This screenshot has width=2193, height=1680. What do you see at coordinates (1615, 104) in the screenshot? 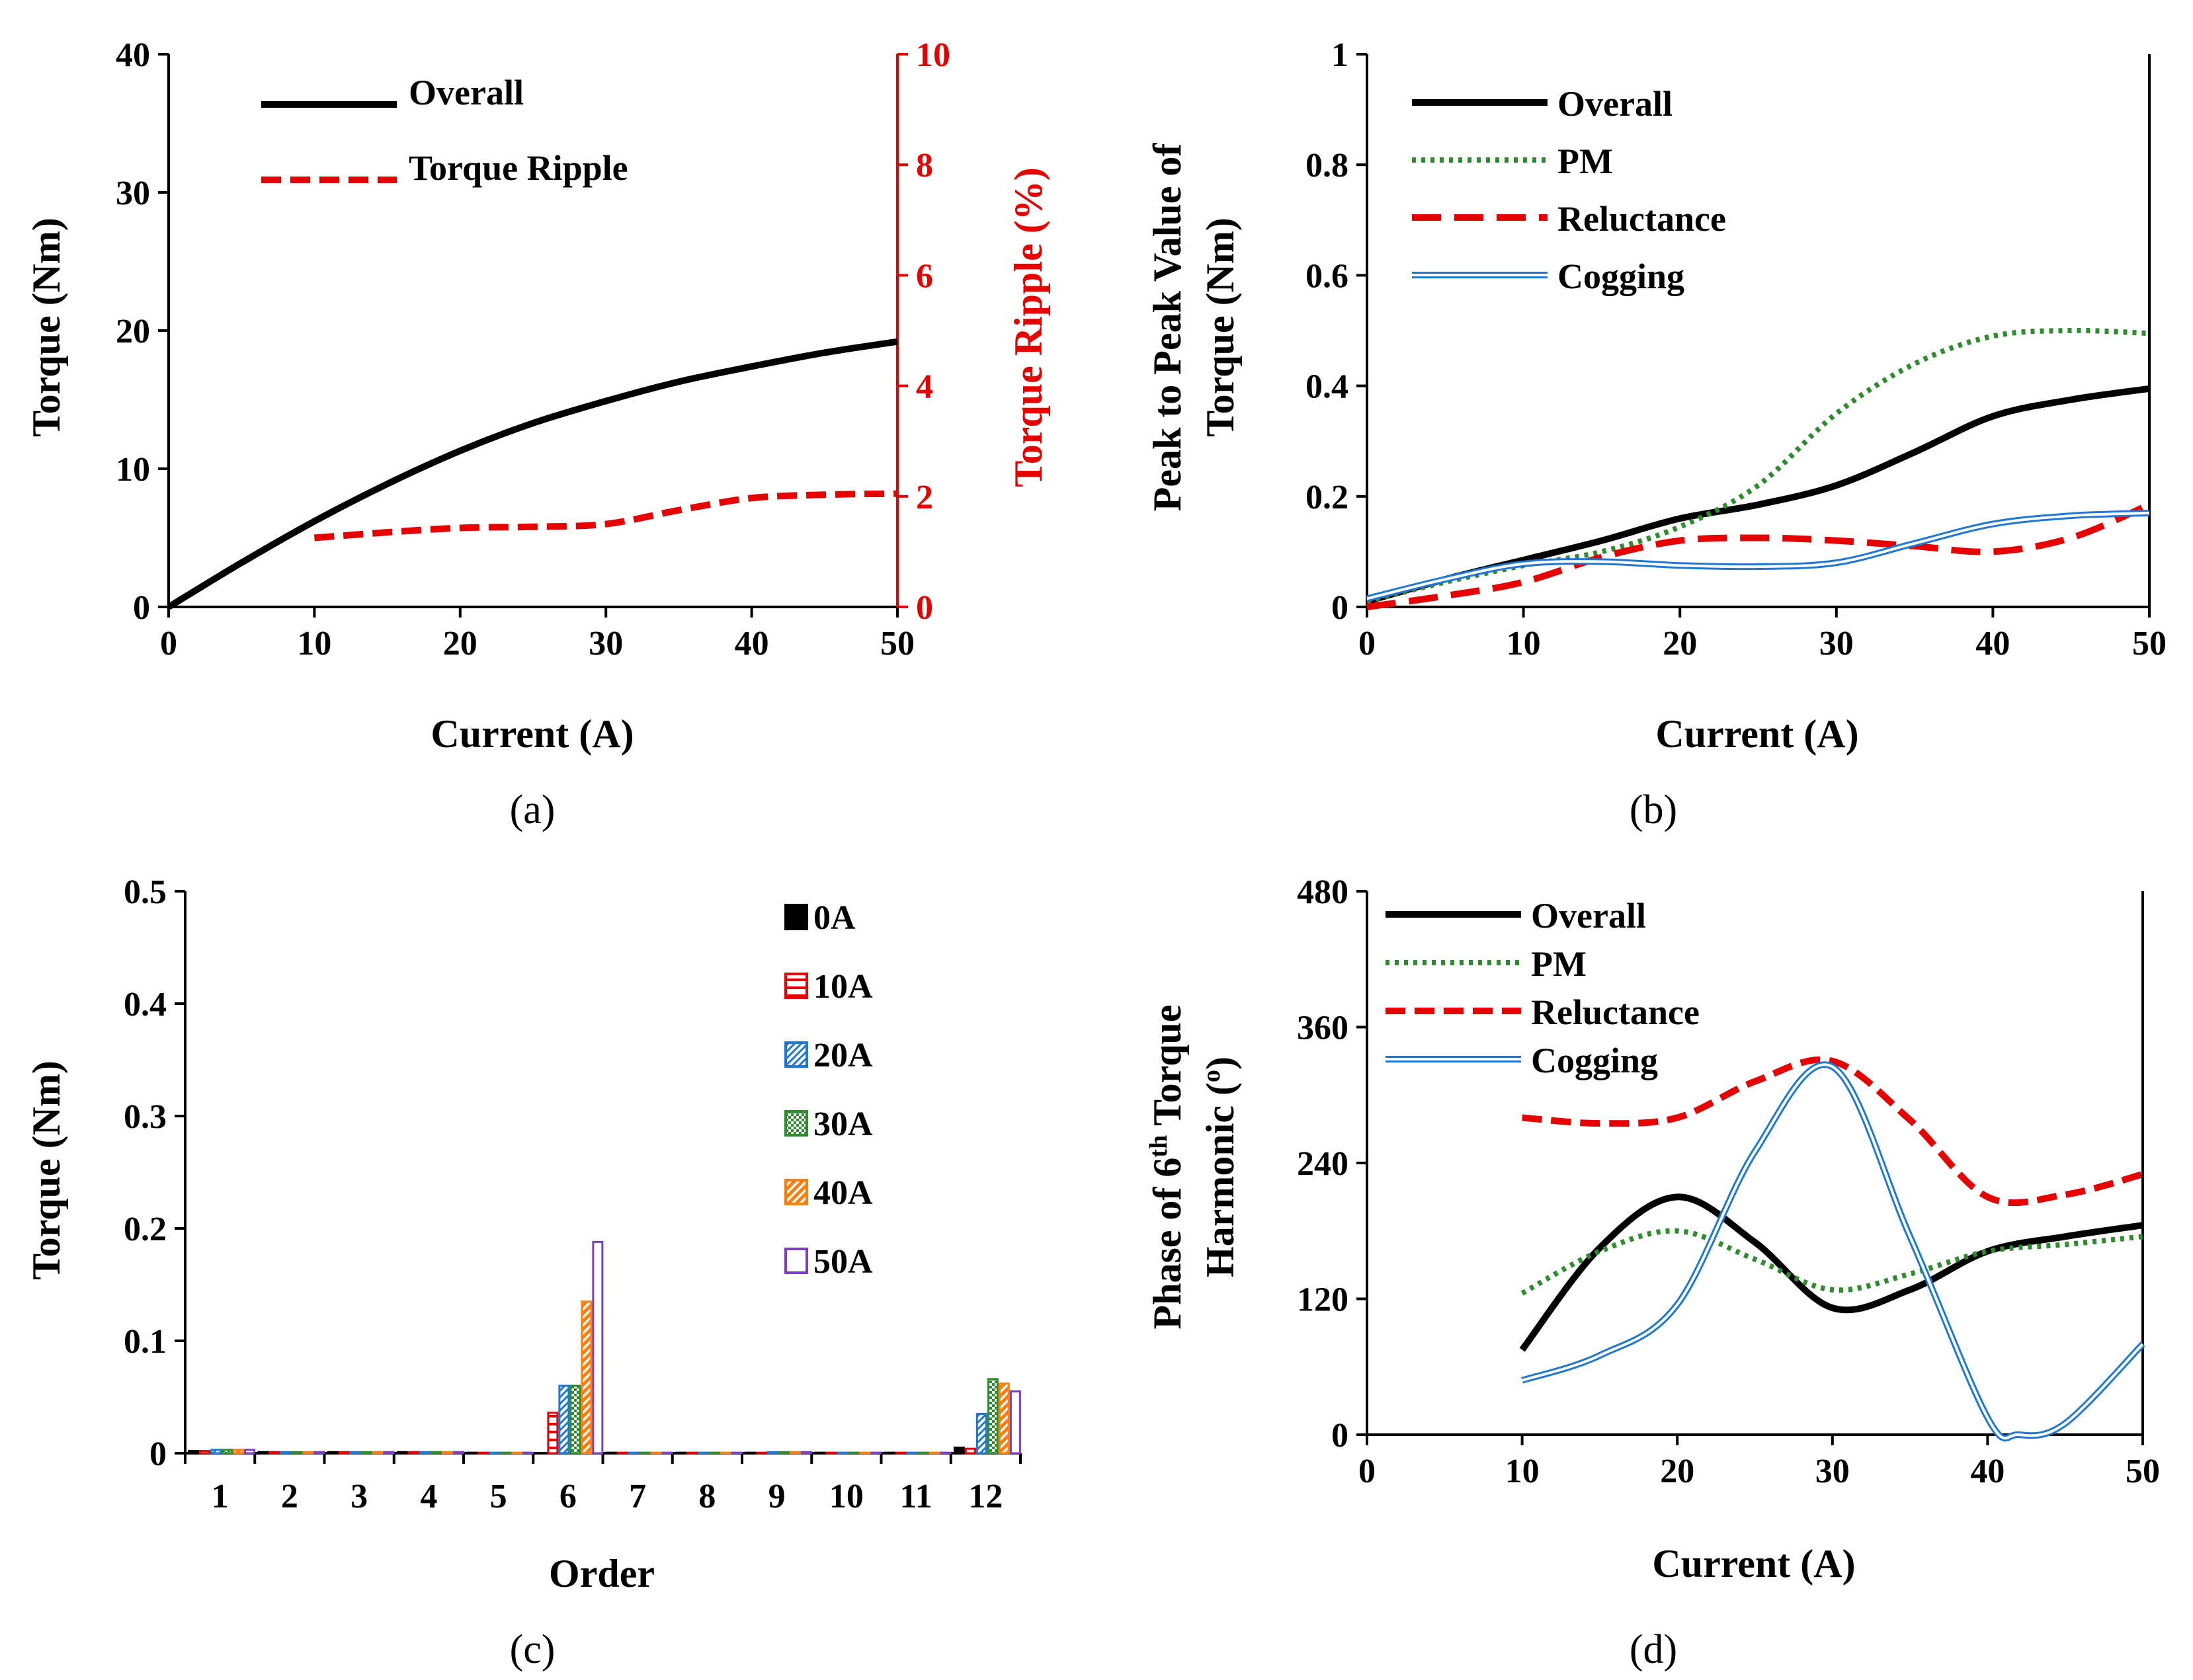
I see `b-legend-overall-label: Overall` at bounding box center [1615, 104].